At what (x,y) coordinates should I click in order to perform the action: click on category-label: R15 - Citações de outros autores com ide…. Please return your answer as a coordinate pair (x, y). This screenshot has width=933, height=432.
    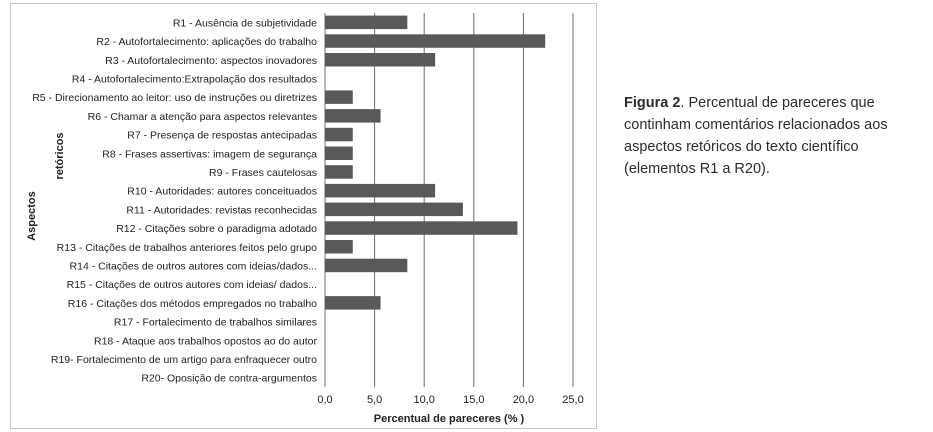
    Looking at the image, I should click on (192, 285).